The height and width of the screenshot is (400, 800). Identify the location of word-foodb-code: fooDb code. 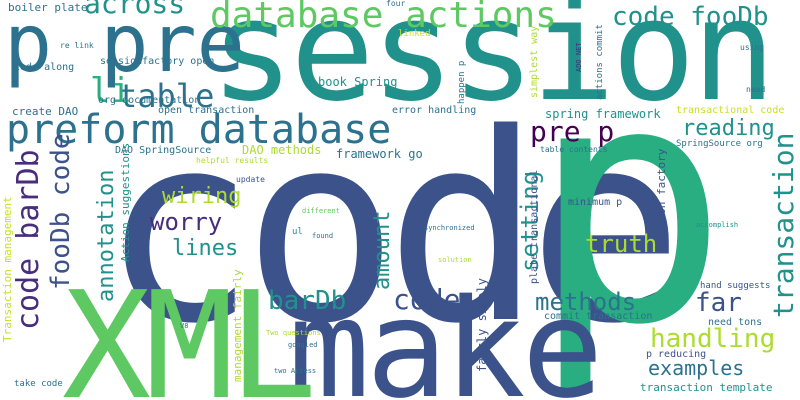
(61, 211).